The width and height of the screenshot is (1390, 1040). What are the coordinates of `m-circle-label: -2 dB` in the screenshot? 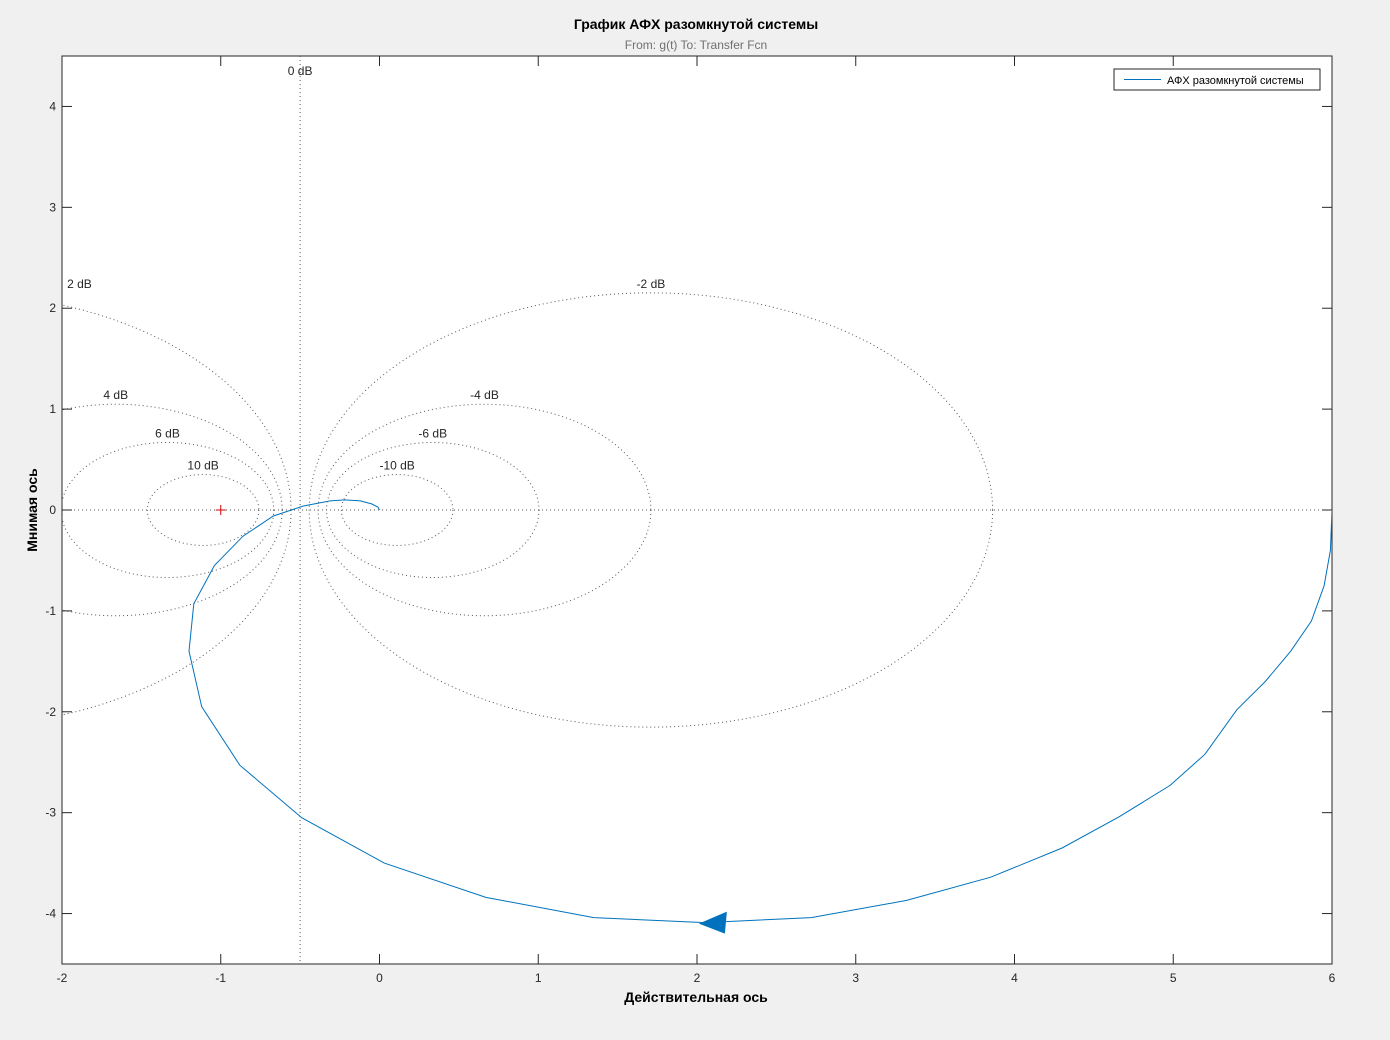 It's located at (651, 284).